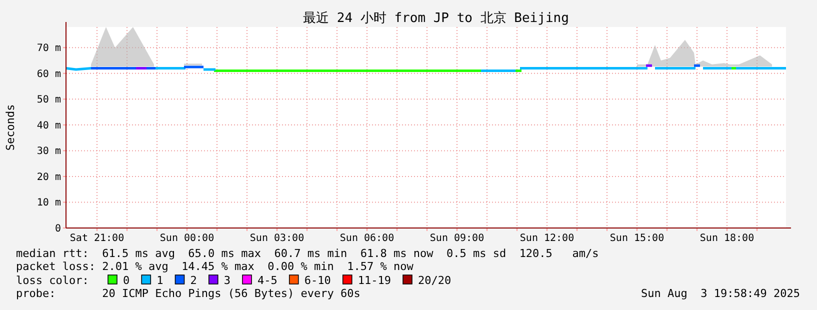 The image size is (817, 310). Describe the element at coordinates (48, 126) in the screenshot. I see `y-tick-label: 40 m` at that location.